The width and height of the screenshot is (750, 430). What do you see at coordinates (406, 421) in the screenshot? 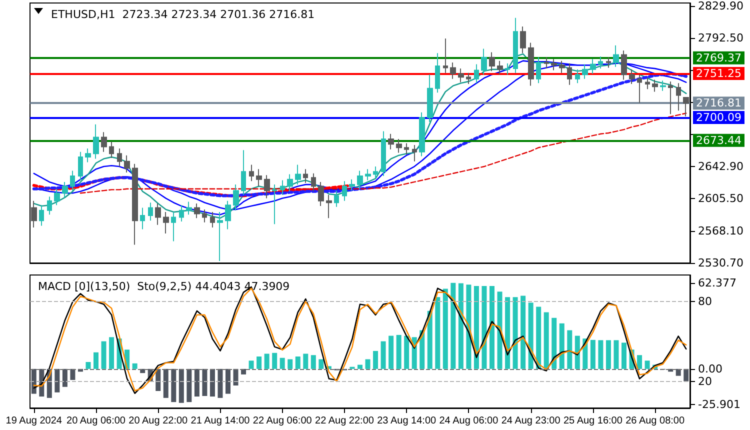
I see `x-tick-label: 23 Aug 14:00` at bounding box center [406, 421].